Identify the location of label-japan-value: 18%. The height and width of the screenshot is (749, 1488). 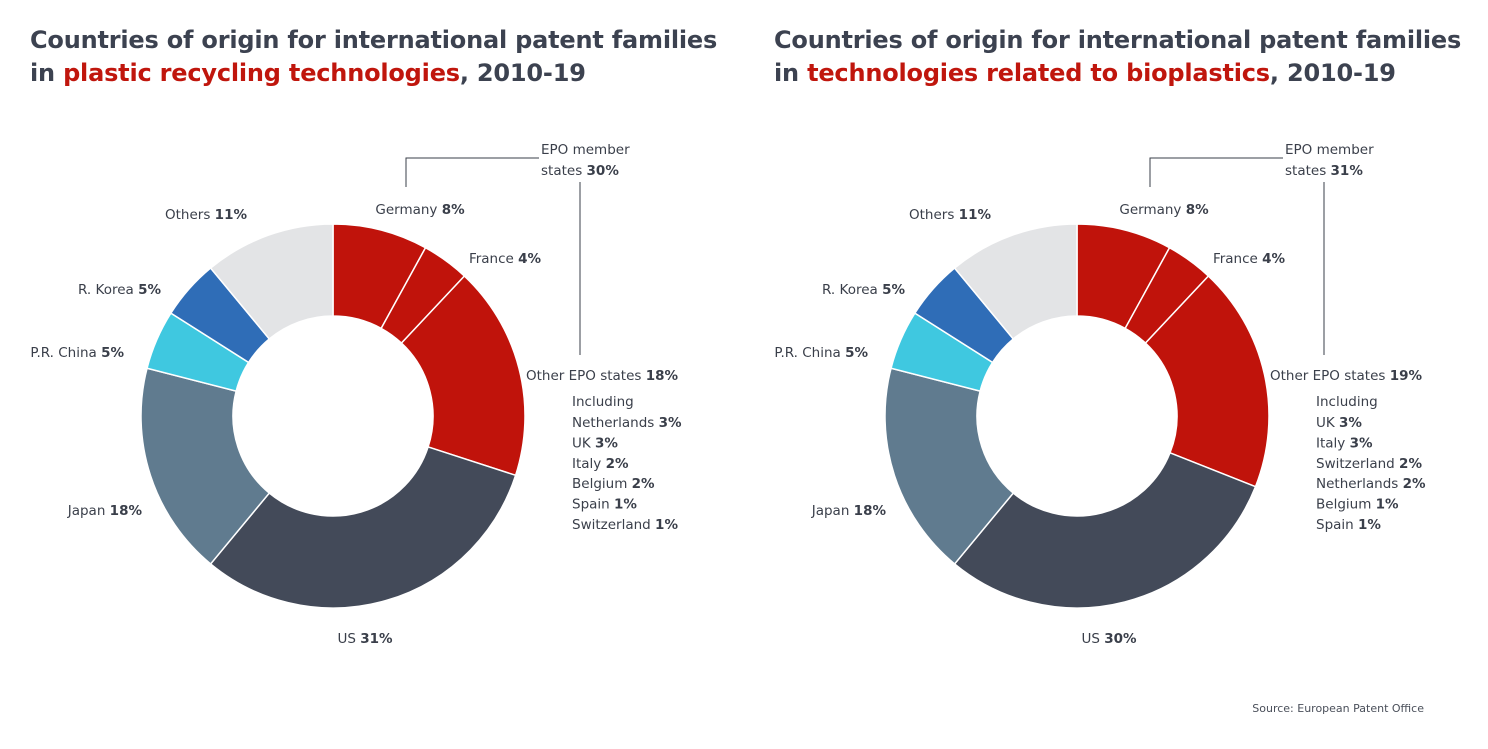
(126, 511).